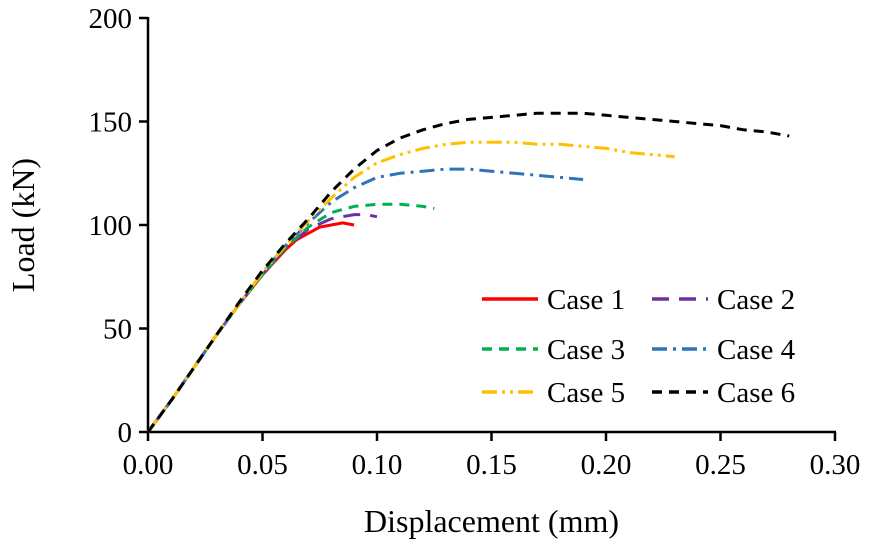 This screenshot has height=548, width=877. Describe the element at coordinates (125, 433) in the screenshot. I see `y-tick-label: 0` at that location.